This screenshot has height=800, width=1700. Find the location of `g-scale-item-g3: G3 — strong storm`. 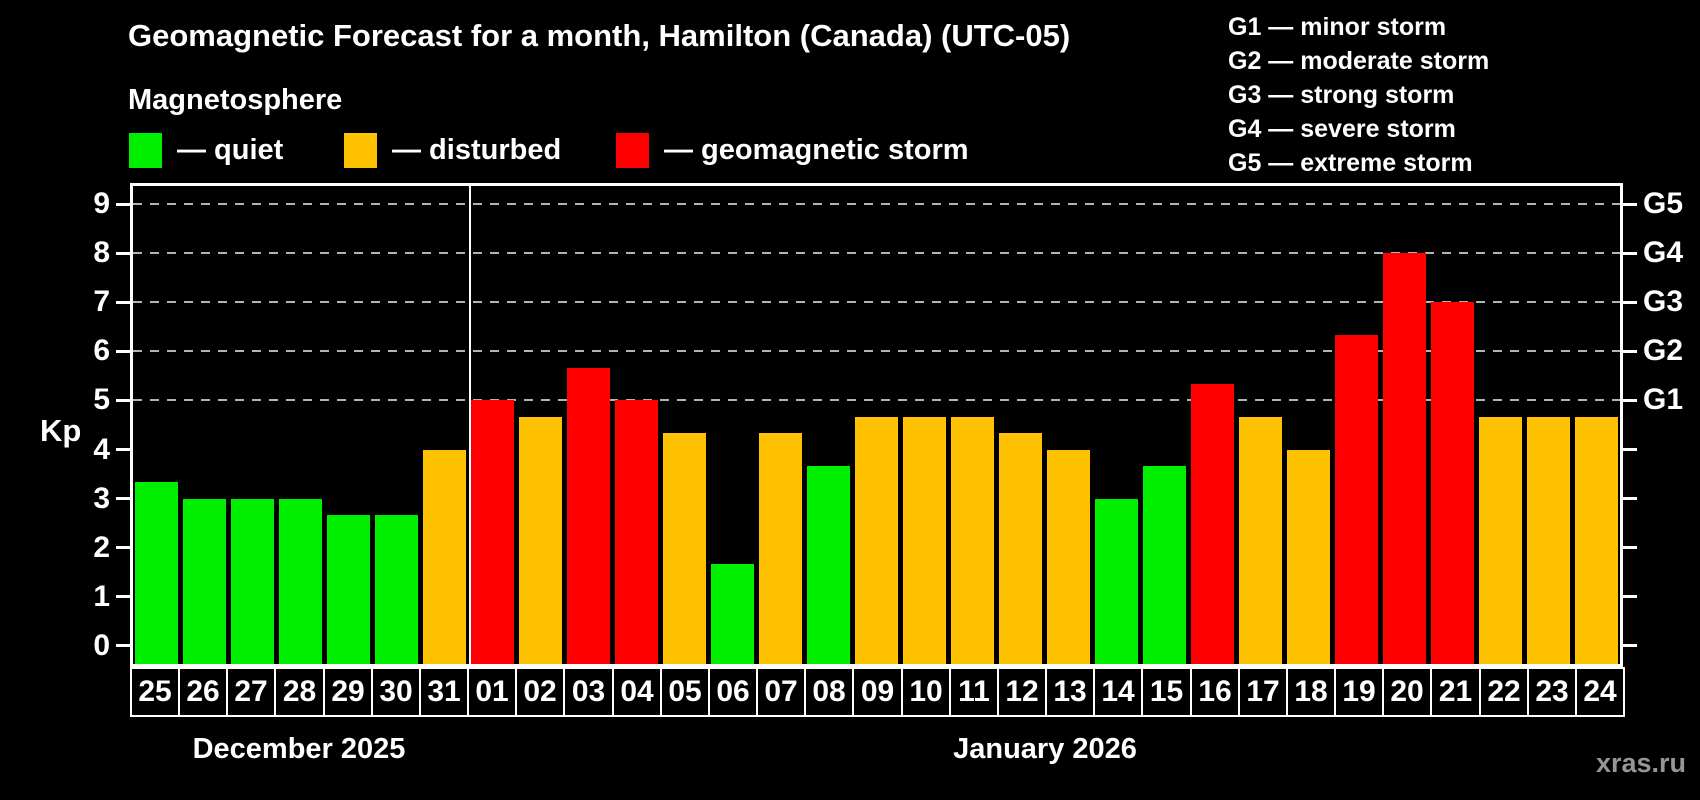

g-scale-item-g3: G3 — strong storm is located at coordinates (1341, 95).